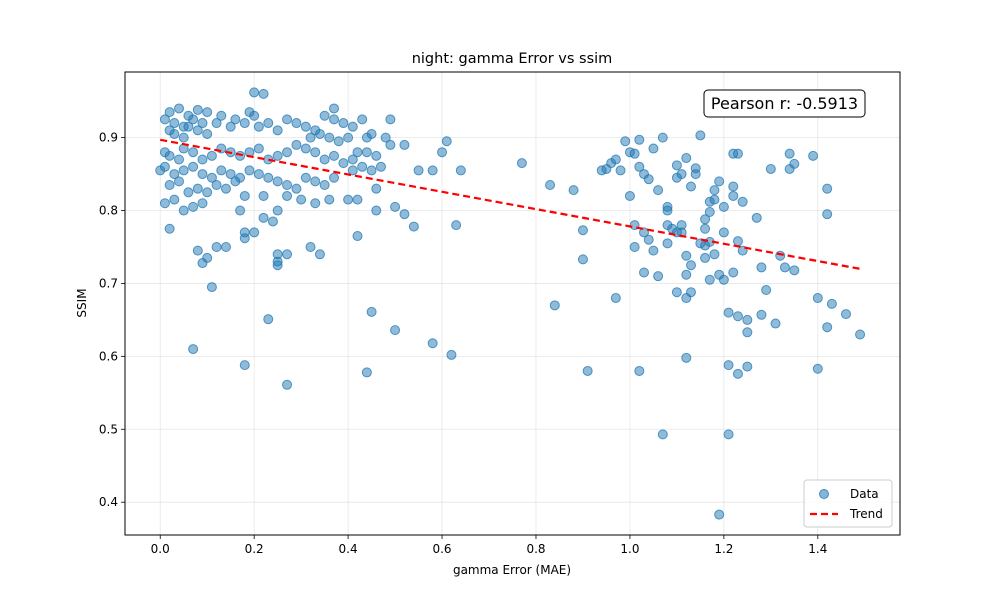  Describe the element at coordinates (535, 549) in the screenshot. I see `x-tick-label: 0.8` at that location.